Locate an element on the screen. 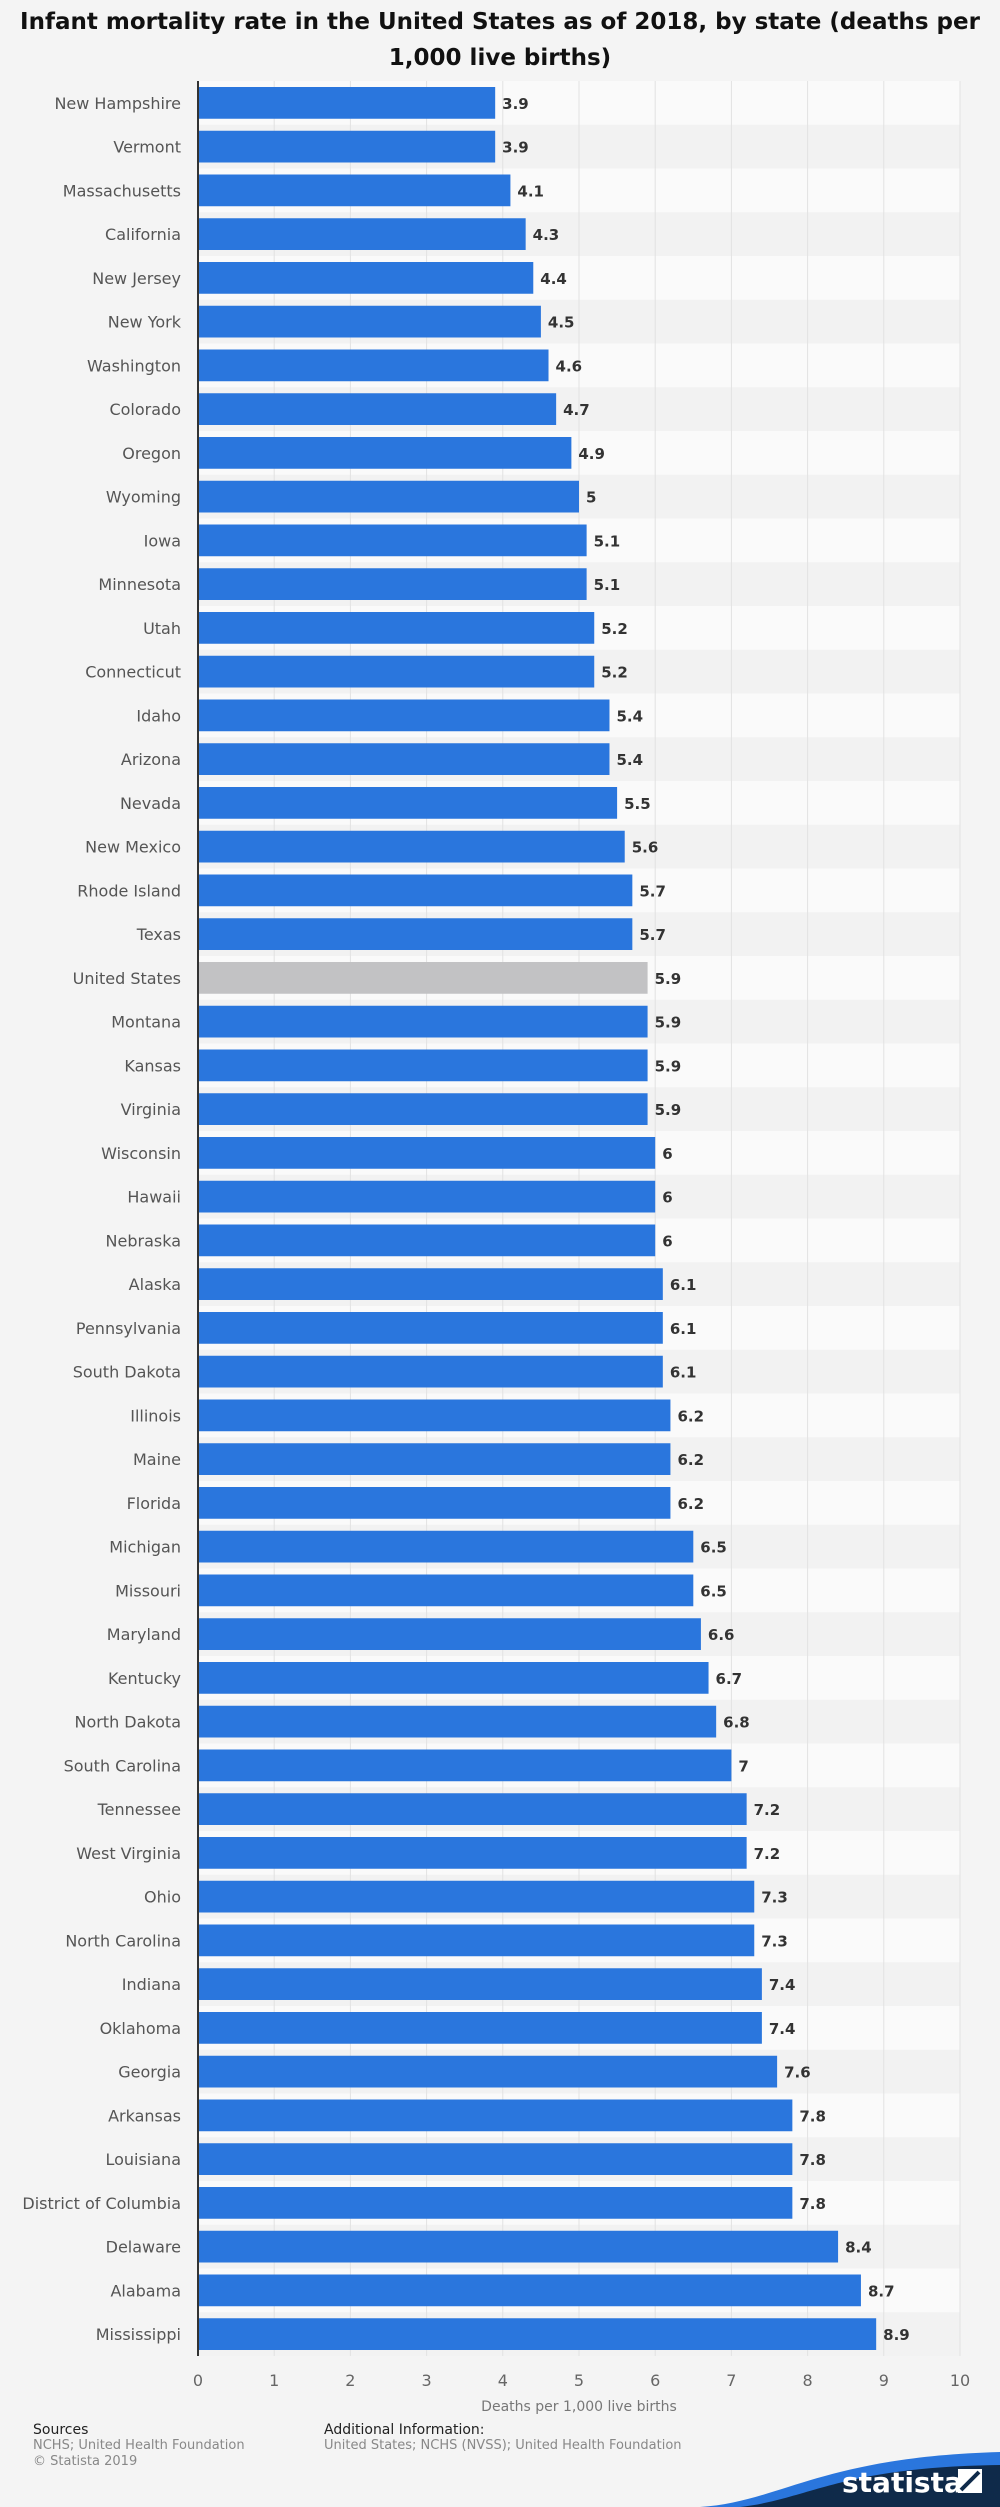 Image resolution: width=1000 pixels, height=2507 pixels. value-label: 4.4 is located at coordinates (553, 279).